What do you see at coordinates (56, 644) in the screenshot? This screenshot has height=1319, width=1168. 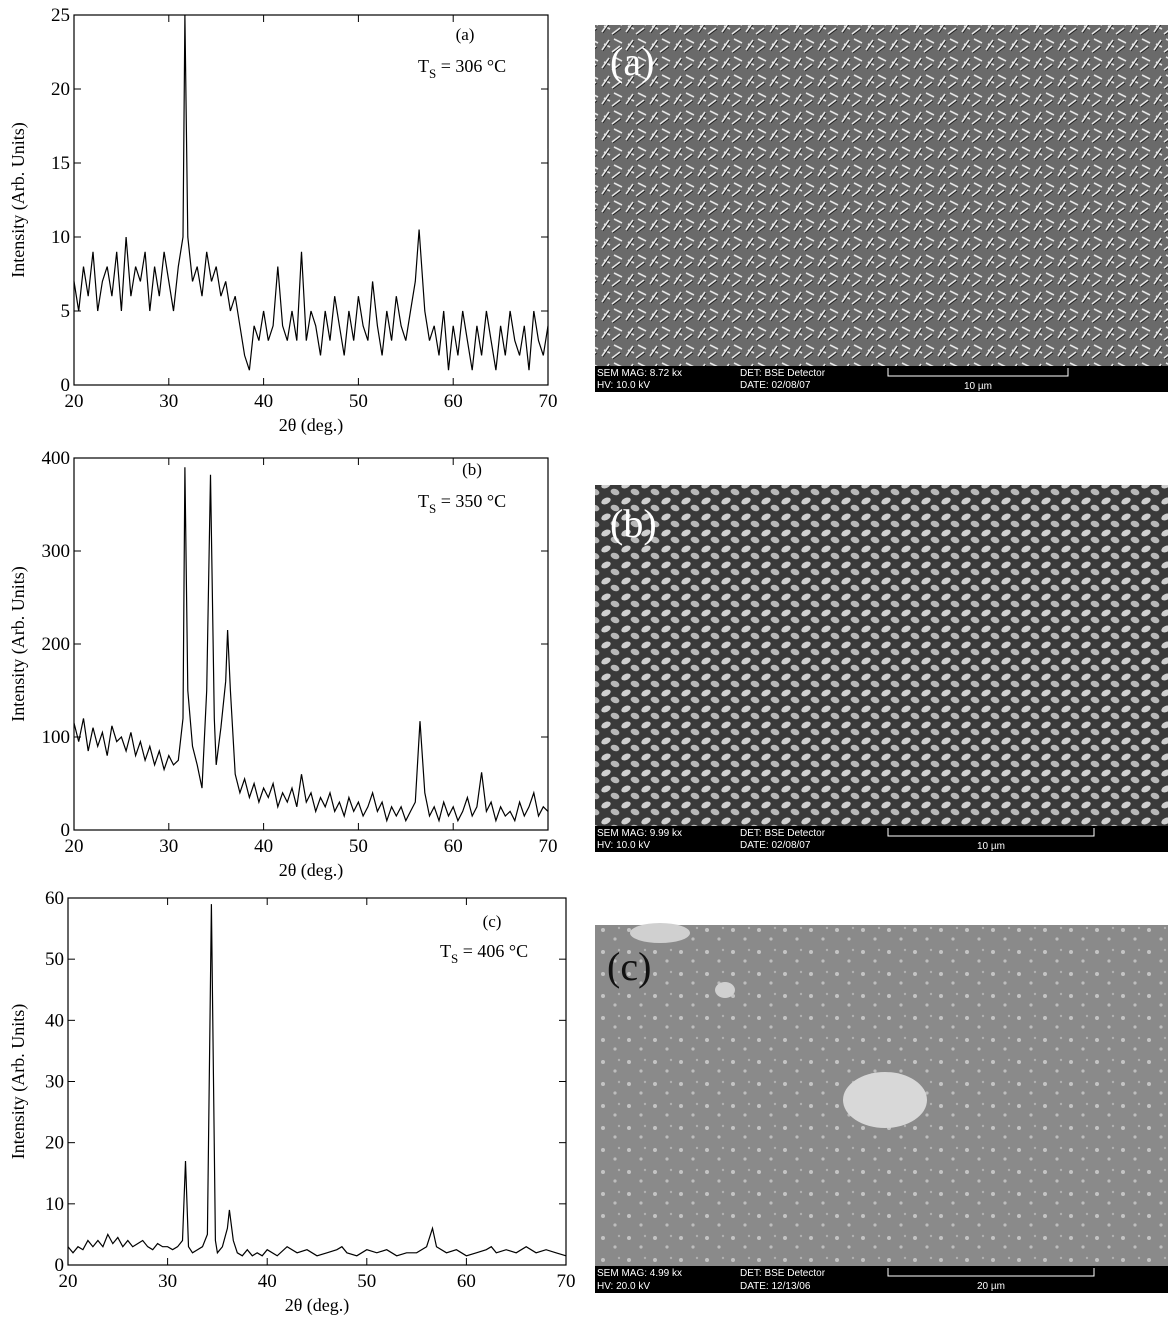 I see `y-tick-label: 200` at bounding box center [56, 644].